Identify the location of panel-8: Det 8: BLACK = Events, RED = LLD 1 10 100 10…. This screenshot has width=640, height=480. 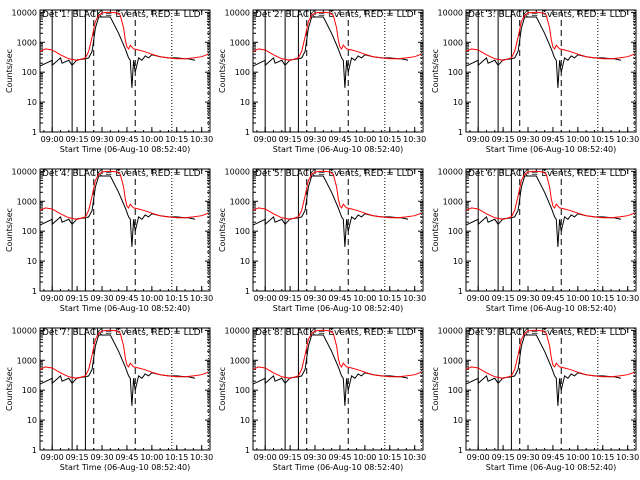
(322, 399).